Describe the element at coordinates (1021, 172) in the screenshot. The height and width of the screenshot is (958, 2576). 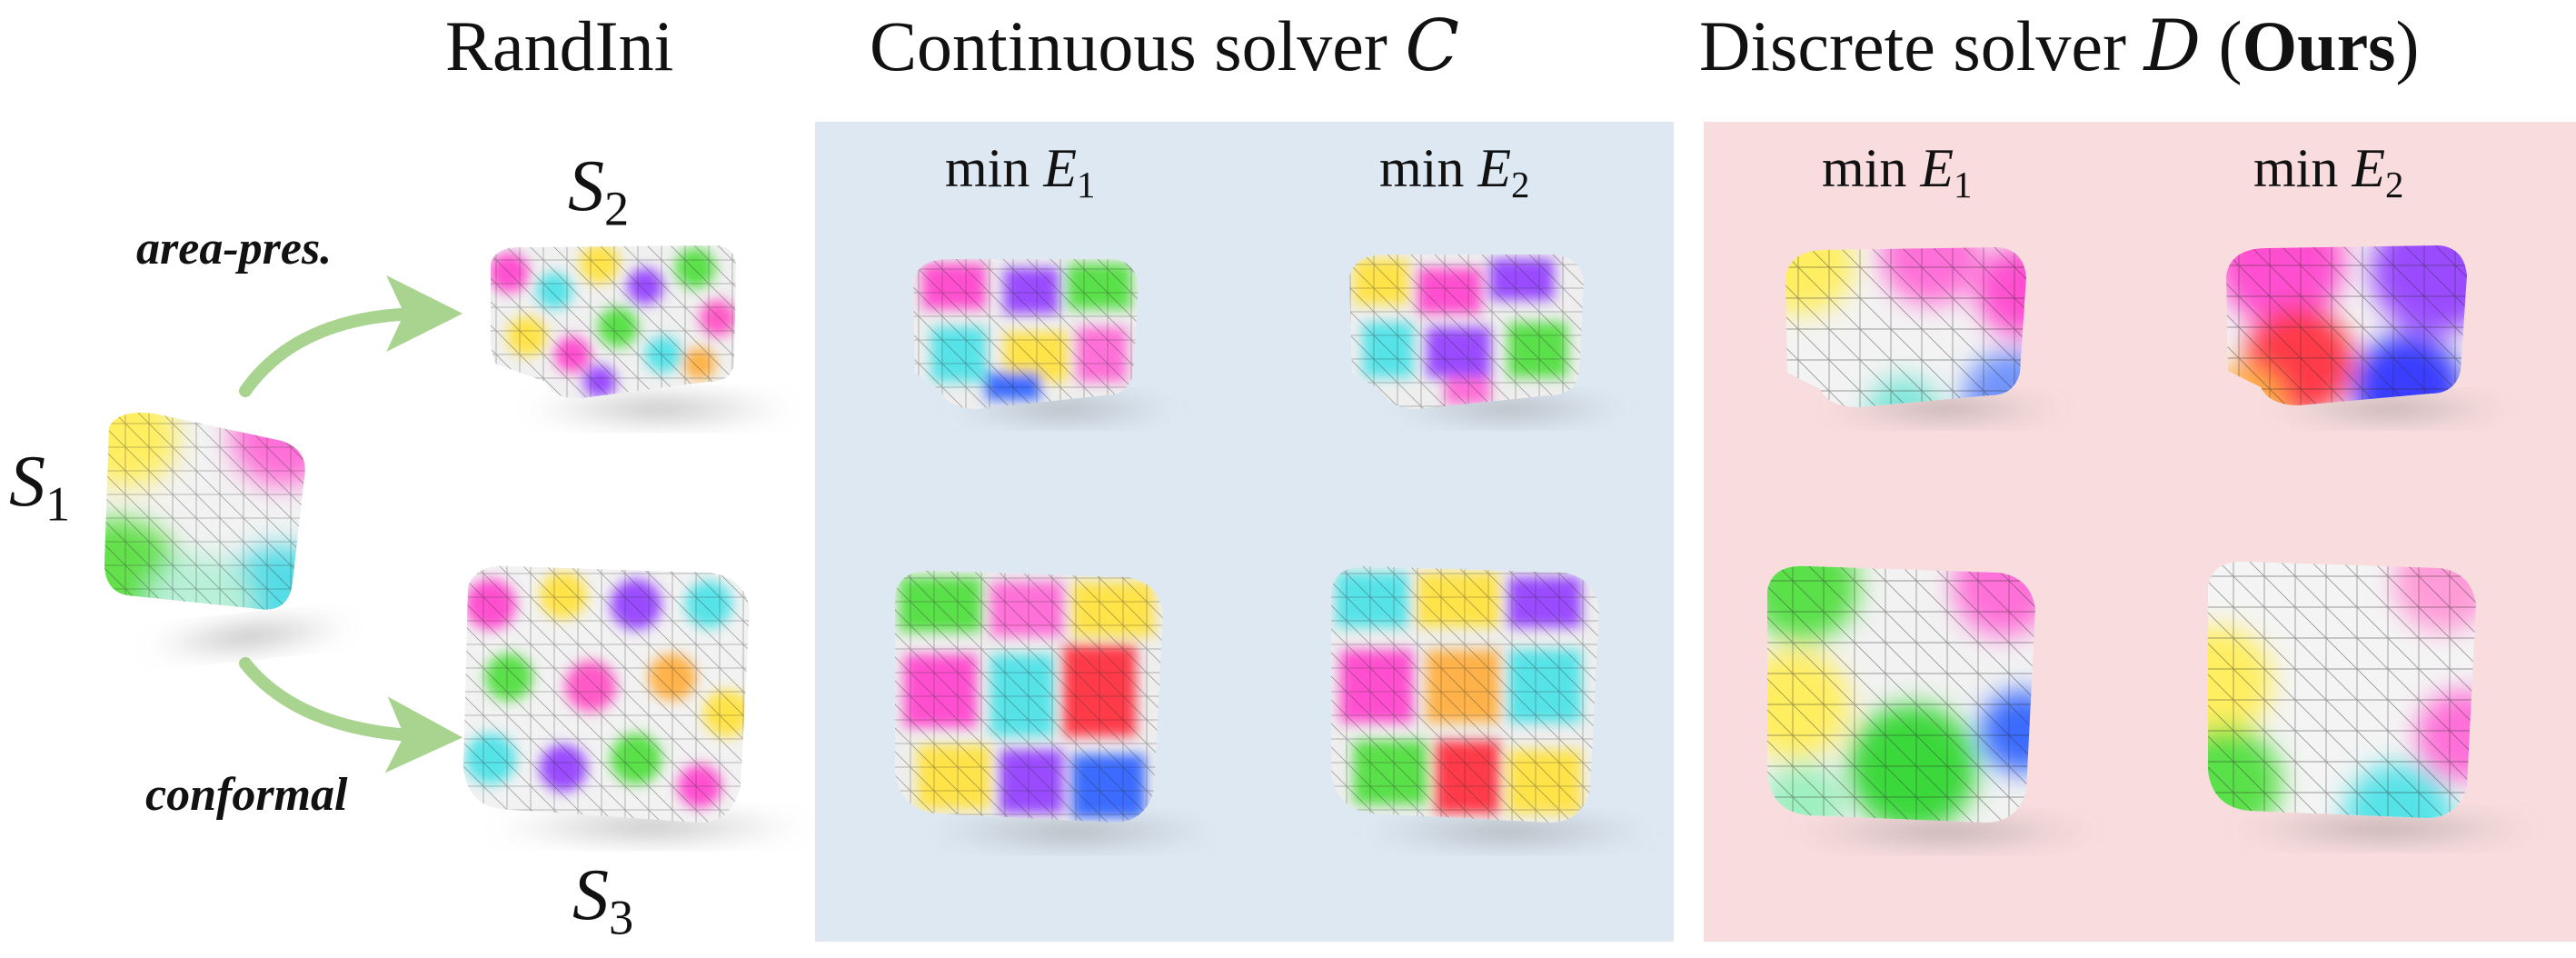
I see `continuous-min-e1-label: min E1` at that location.